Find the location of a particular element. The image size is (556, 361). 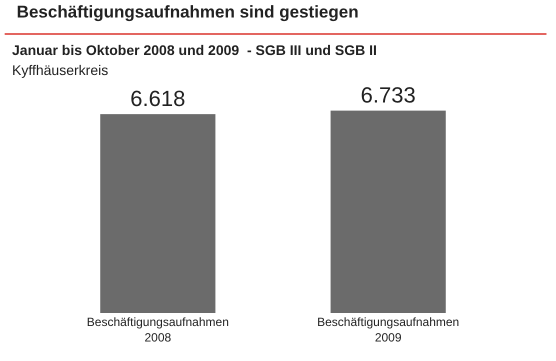

data-label: 6.733 is located at coordinates (388, 95).